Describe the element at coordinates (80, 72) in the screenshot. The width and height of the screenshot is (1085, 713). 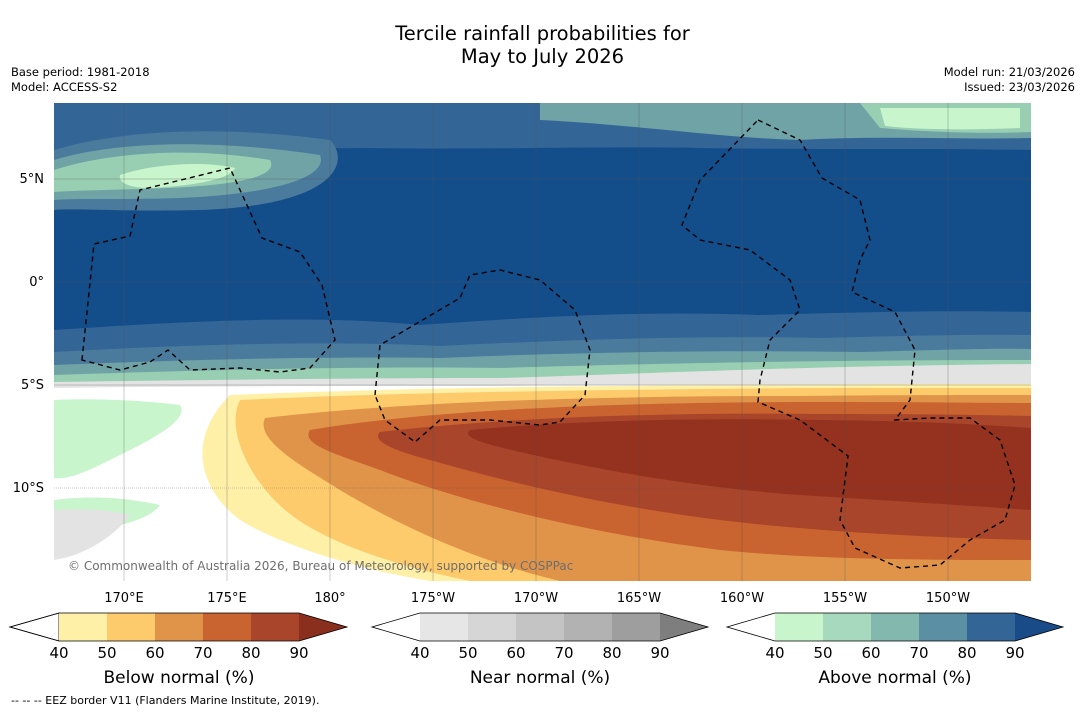
I see `base-period: Base period: 1981-2018` at that location.